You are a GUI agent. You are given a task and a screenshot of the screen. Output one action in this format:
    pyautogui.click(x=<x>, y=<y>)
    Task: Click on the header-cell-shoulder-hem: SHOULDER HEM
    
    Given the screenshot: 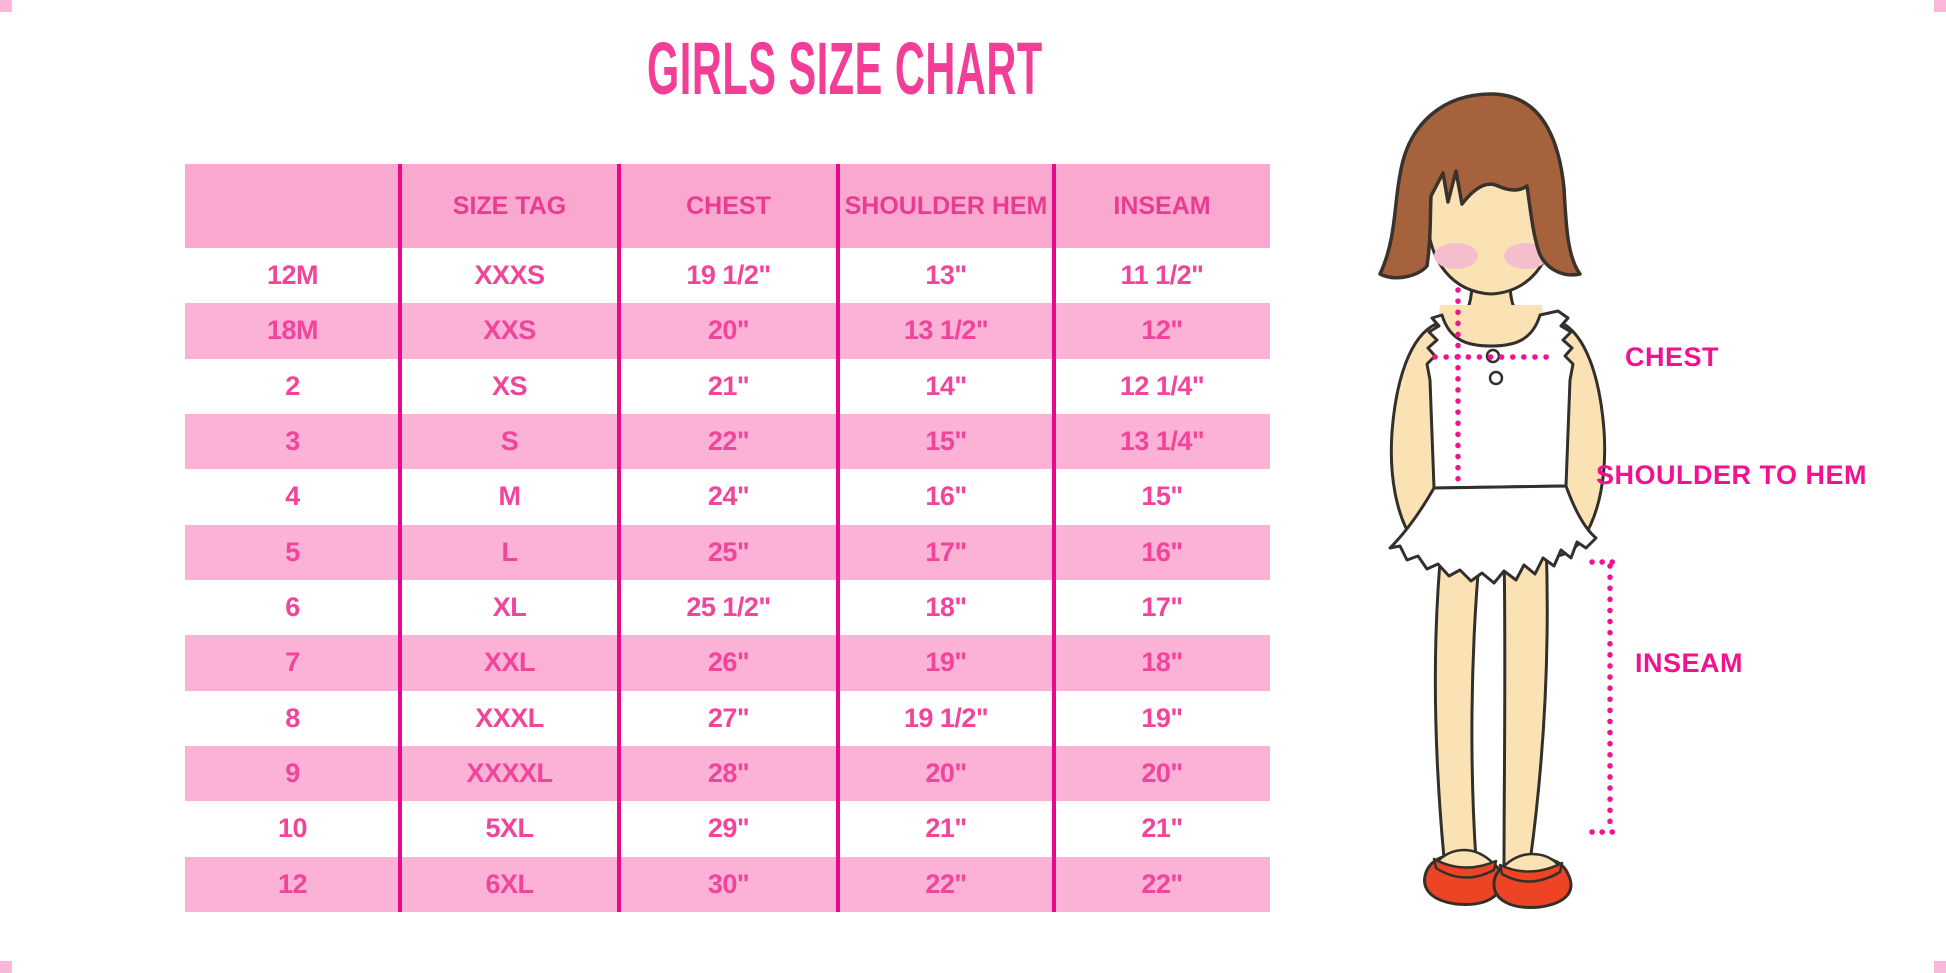 What is the action you would take?
    pyautogui.click(x=946, y=205)
    